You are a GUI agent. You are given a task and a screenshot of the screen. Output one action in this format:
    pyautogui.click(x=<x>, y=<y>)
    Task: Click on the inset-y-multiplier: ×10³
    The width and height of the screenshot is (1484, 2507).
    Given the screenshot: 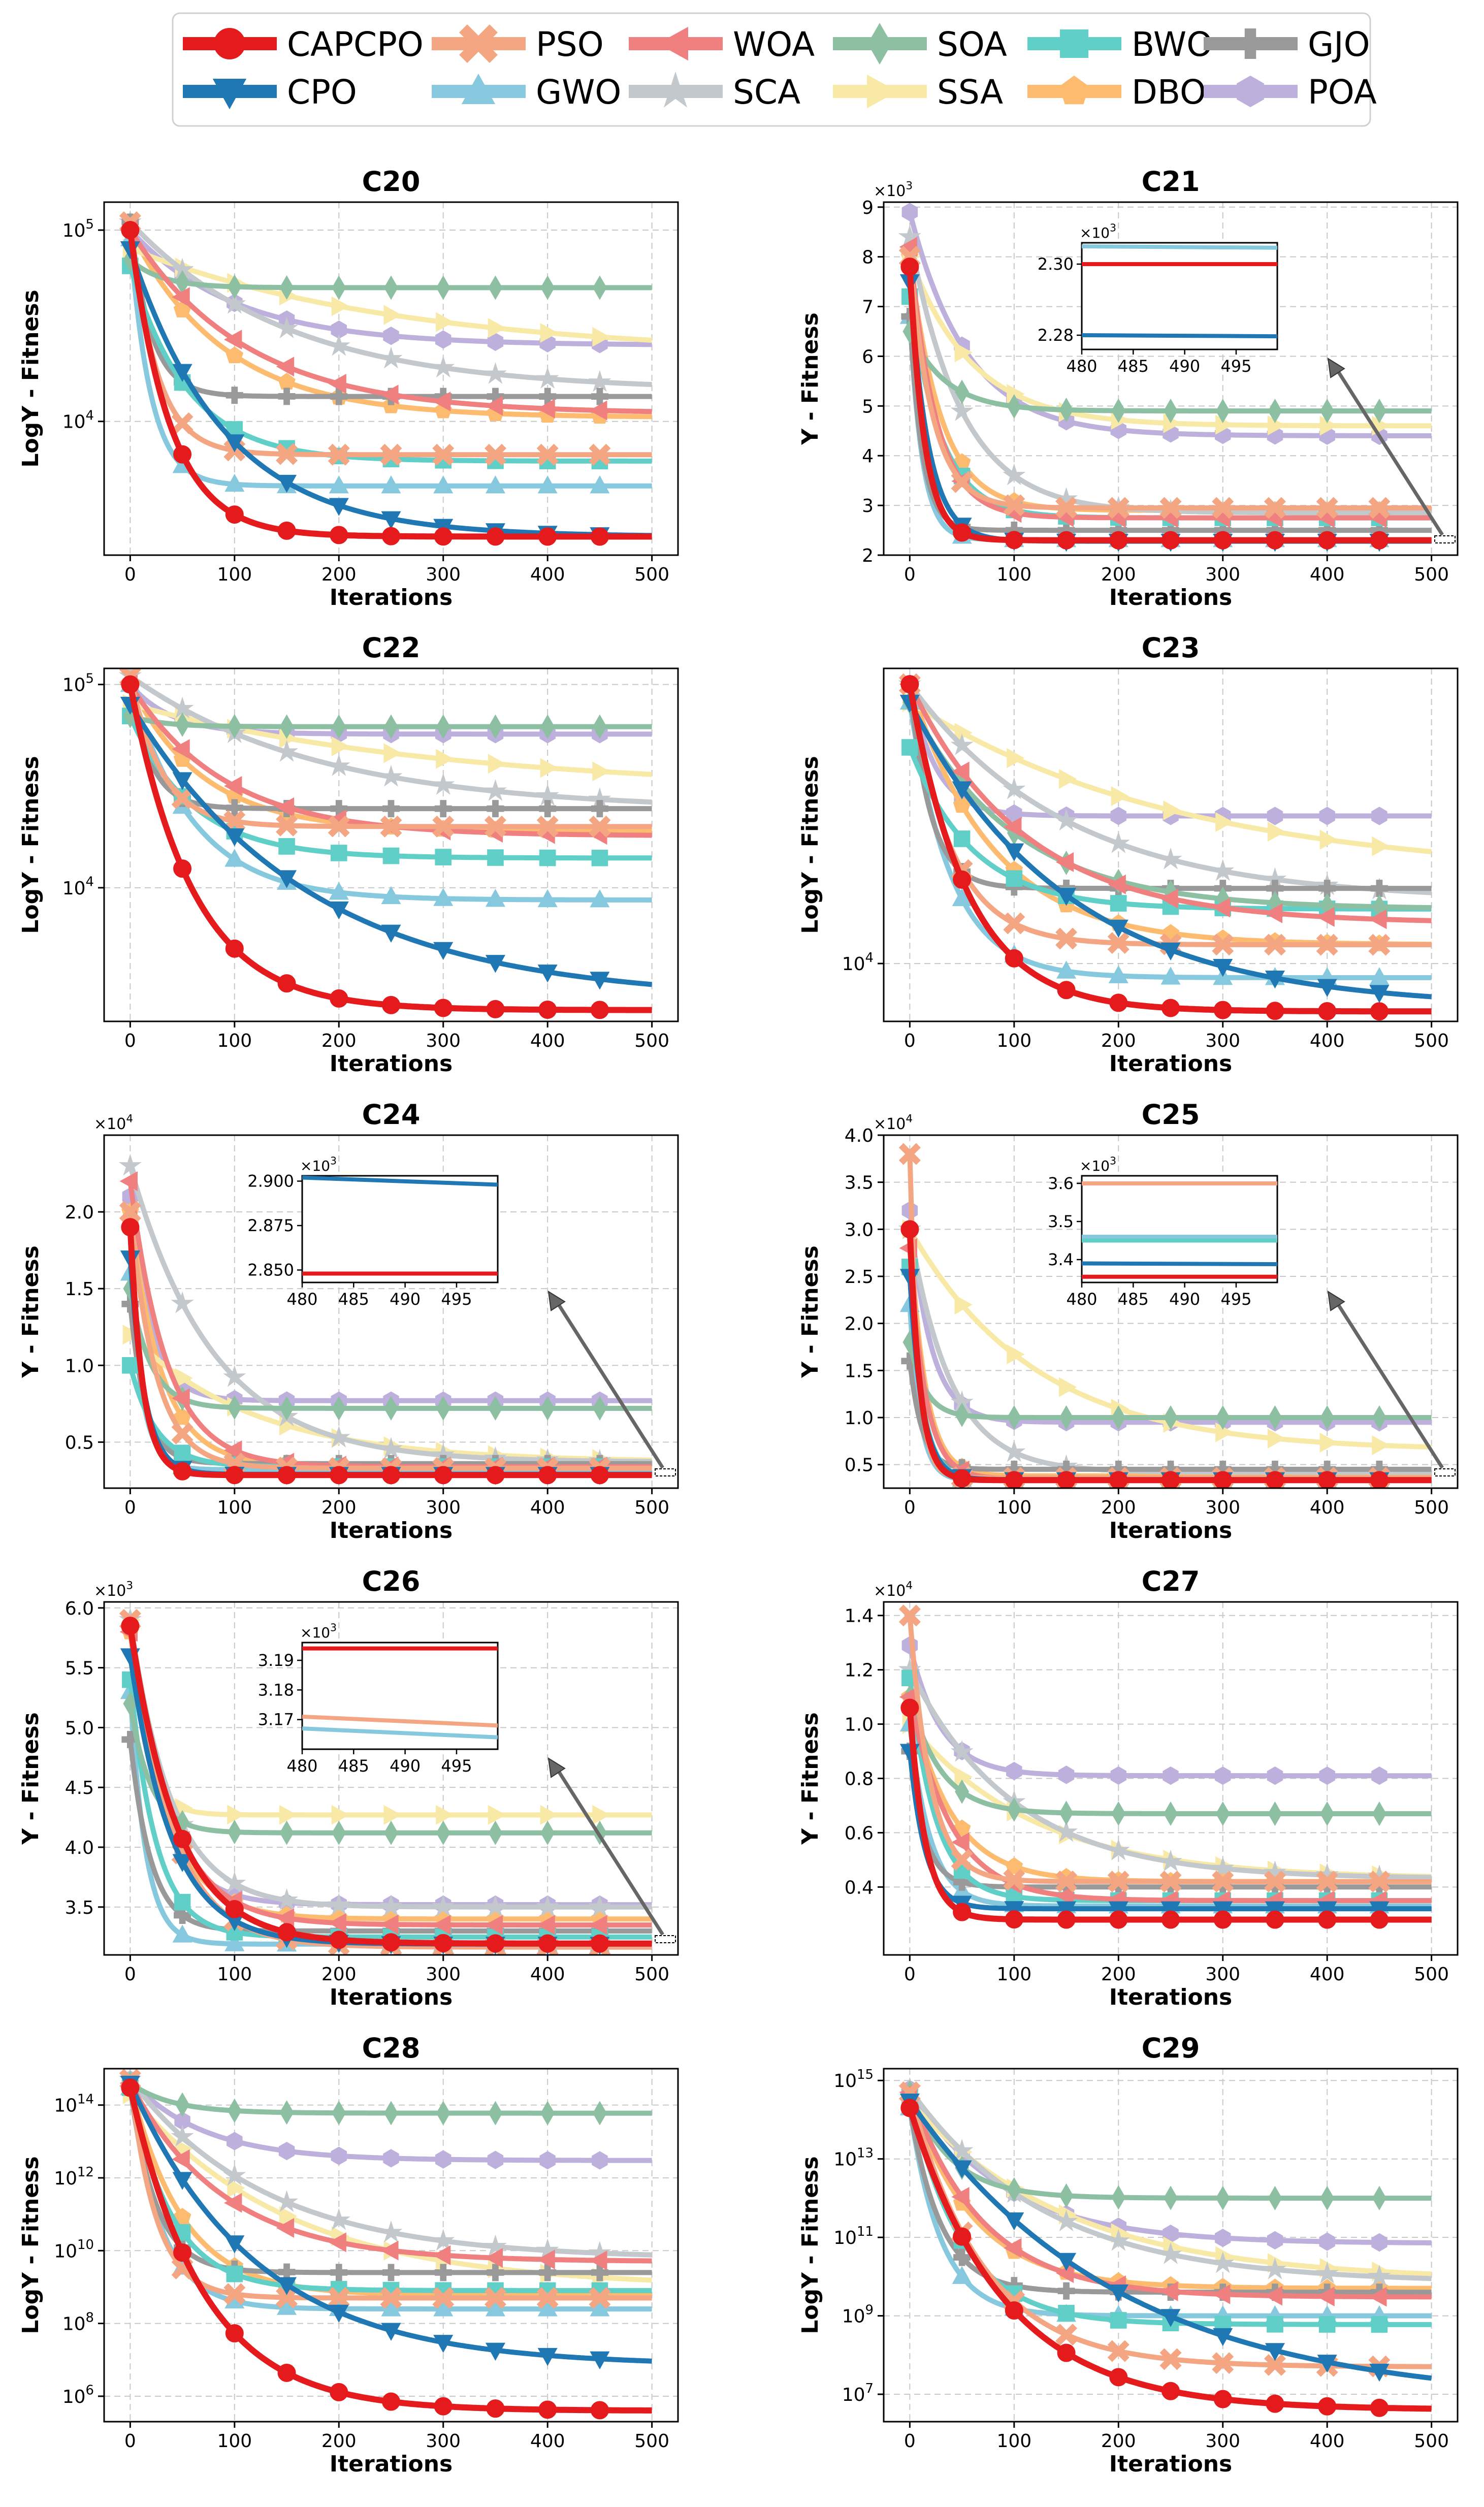 What is the action you would take?
    pyautogui.click(x=318, y=1631)
    